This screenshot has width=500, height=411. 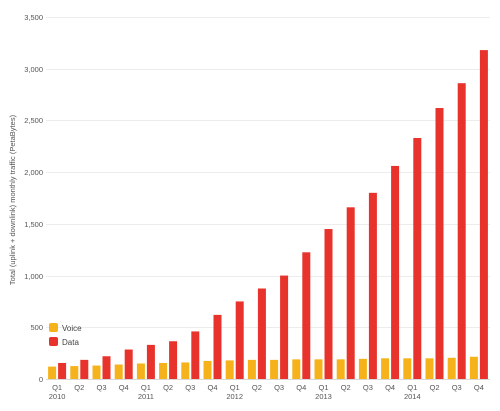 What do you see at coordinates (41, 379) in the screenshot?
I see `y-tick-label: 0` at bounding box center [41, 379].